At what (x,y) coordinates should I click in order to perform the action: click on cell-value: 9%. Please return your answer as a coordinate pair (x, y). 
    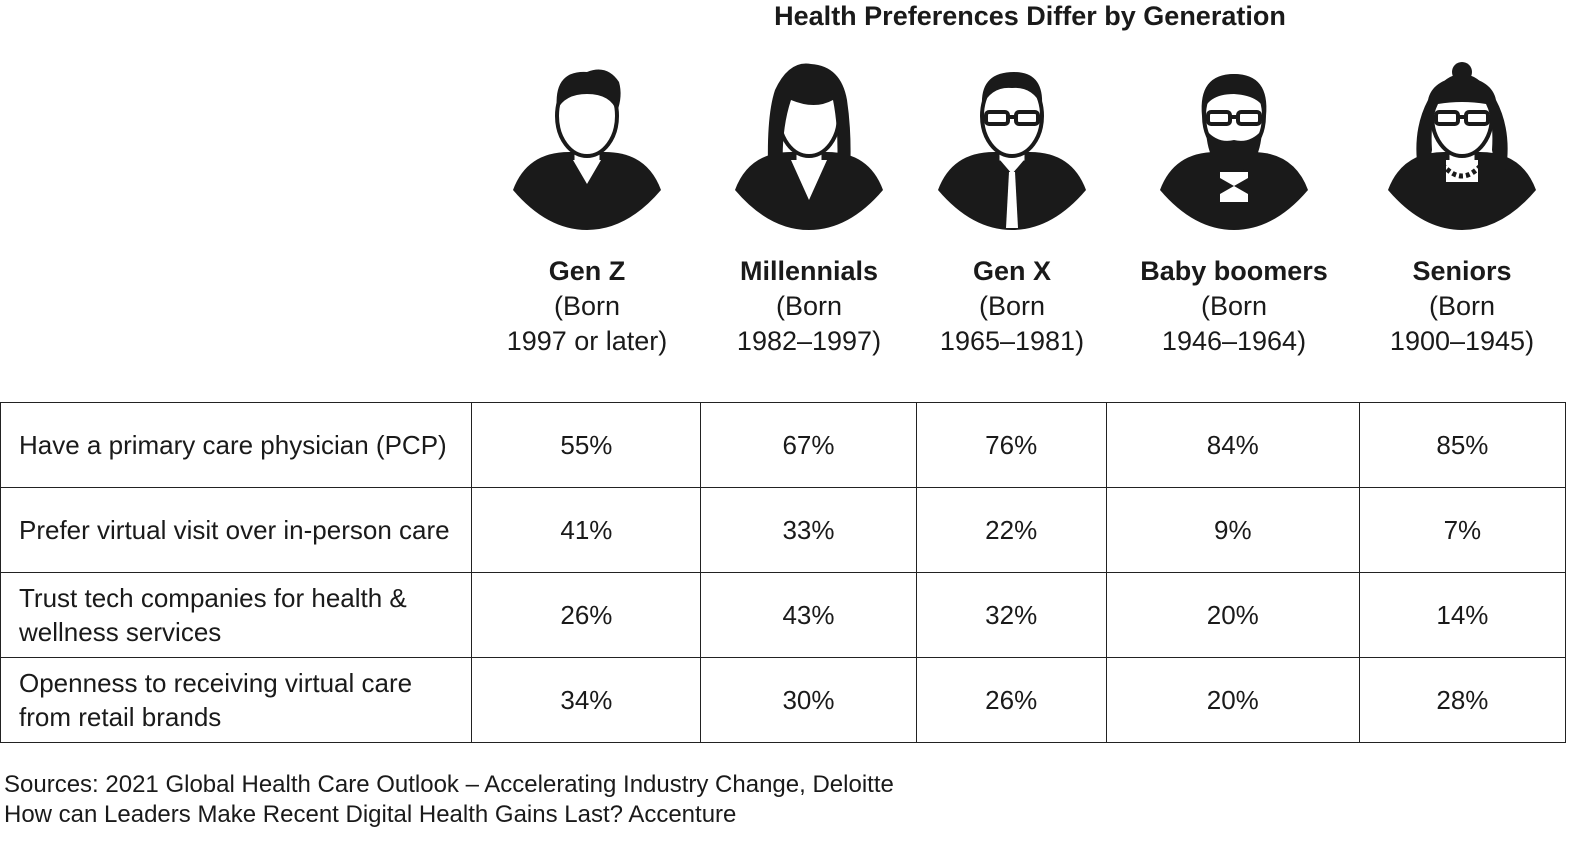
    Looking at the image, I should click on (1232, 530).